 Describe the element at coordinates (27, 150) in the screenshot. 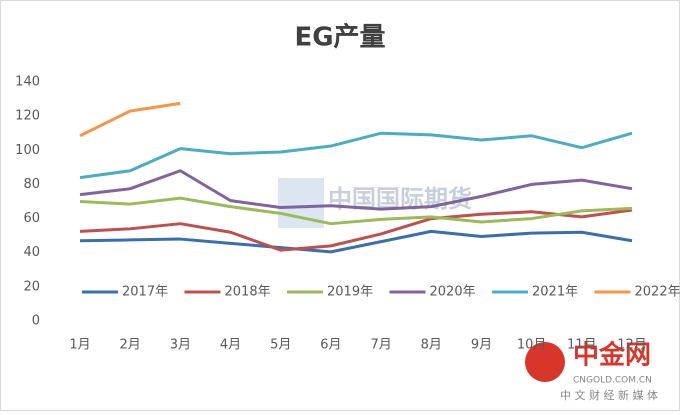

I see `y-tick-label: 100` at that location.